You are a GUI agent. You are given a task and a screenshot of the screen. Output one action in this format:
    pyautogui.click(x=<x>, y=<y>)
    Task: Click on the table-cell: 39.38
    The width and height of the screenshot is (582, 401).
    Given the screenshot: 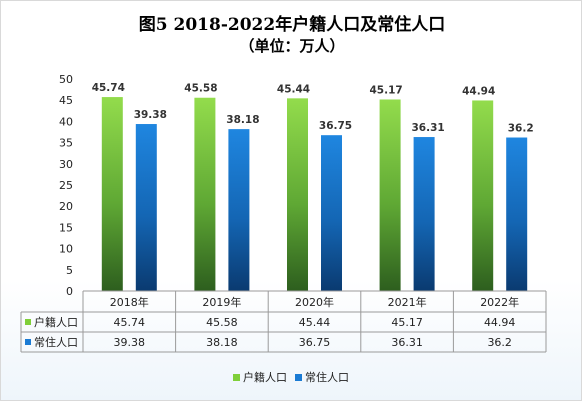 What is the action you would take?
    pyautogui.click(x=130, y=342)
    